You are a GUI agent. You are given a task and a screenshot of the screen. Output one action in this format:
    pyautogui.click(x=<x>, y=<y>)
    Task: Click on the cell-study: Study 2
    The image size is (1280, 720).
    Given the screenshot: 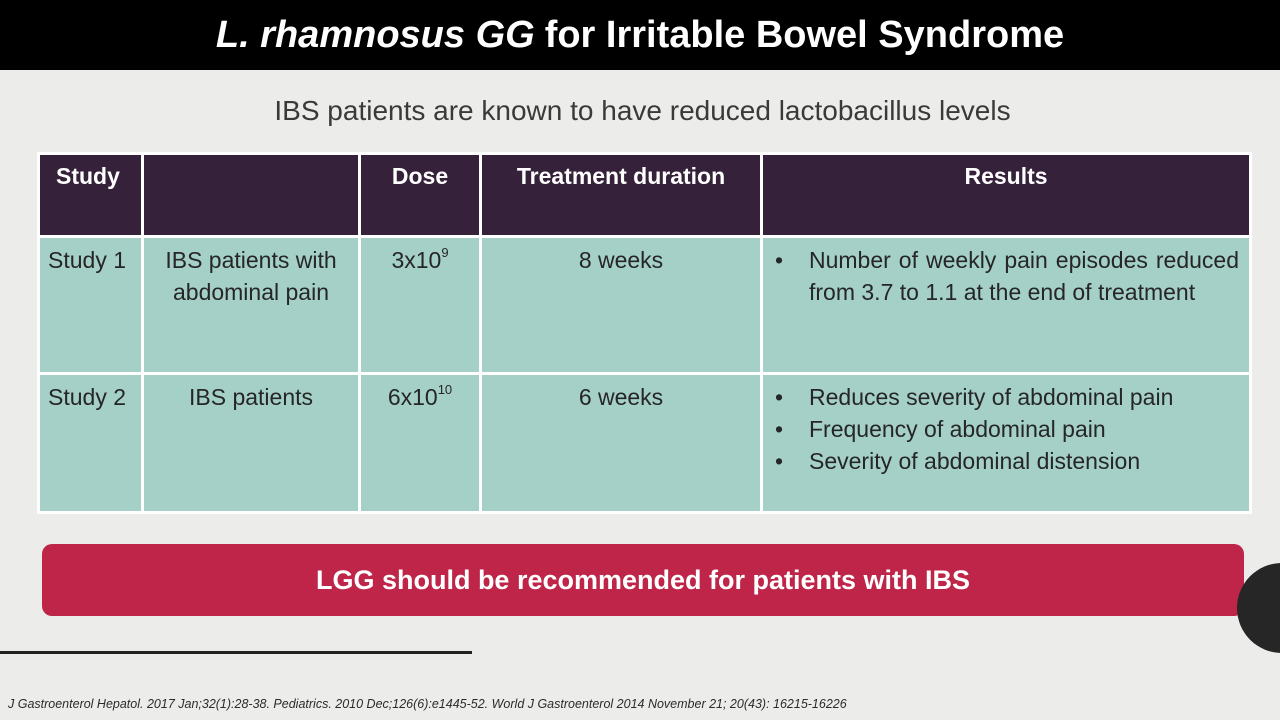 What is the action you would take?
    pyautogui.click(x=90, y=443)
    